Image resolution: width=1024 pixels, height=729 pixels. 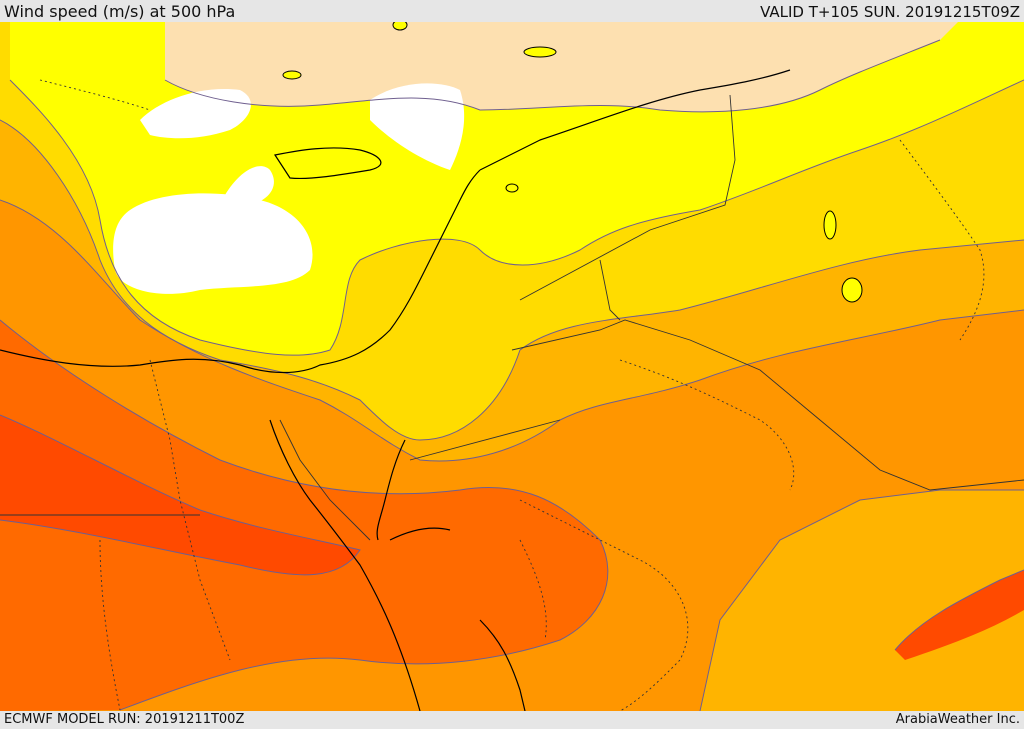 I want to click on band-red-east, so click(x=959, y=615).